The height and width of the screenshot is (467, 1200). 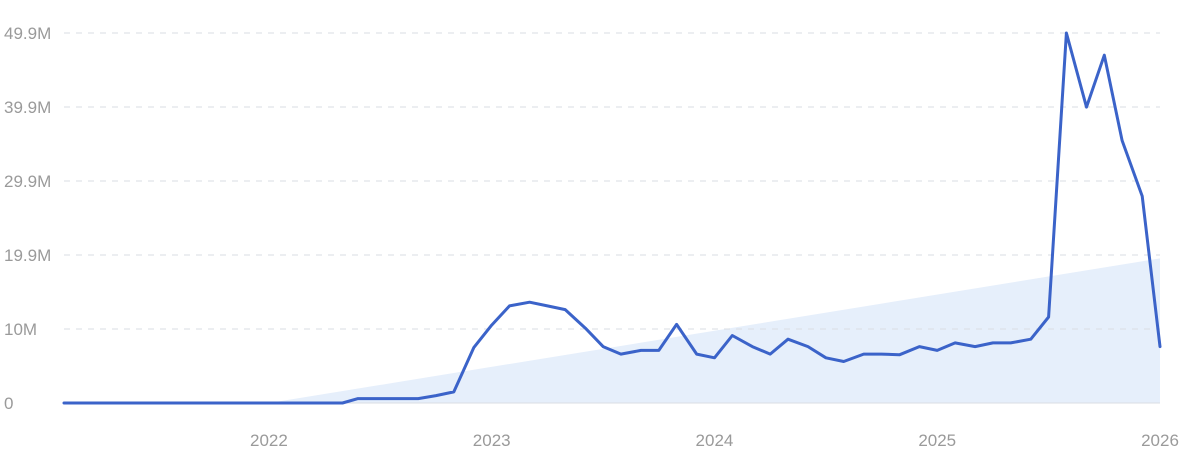 What do you see at coordinates (715, 440) in the screenshot?
I see `x-tick-label: 2024` at bounding box center [715, 440].